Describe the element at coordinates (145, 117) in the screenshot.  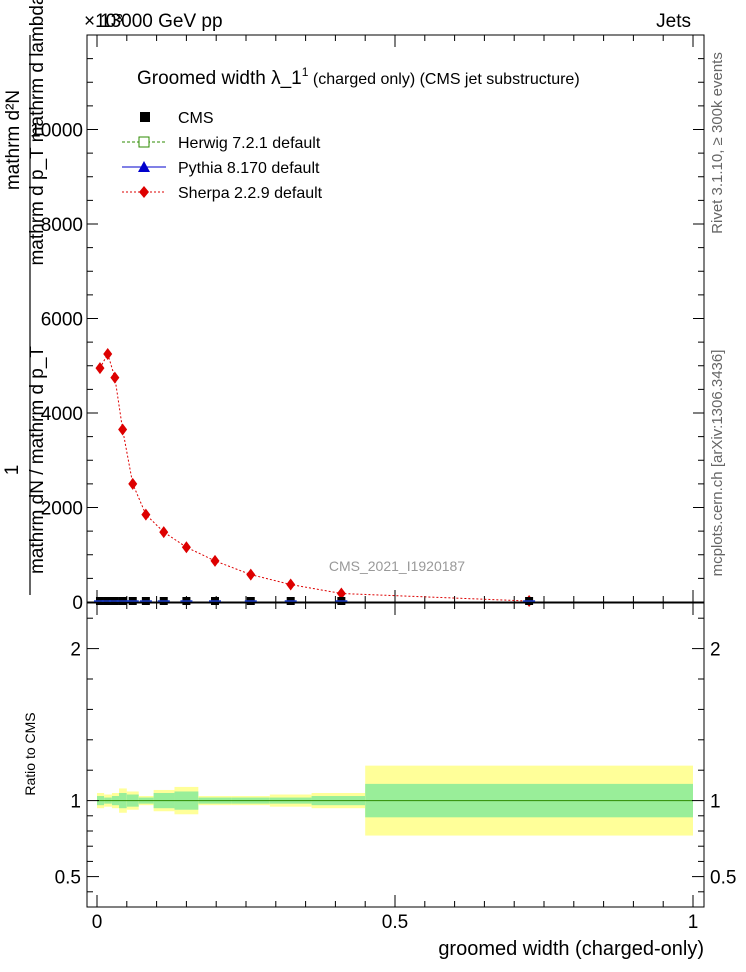
I see `legend-marker-cms` at that location.